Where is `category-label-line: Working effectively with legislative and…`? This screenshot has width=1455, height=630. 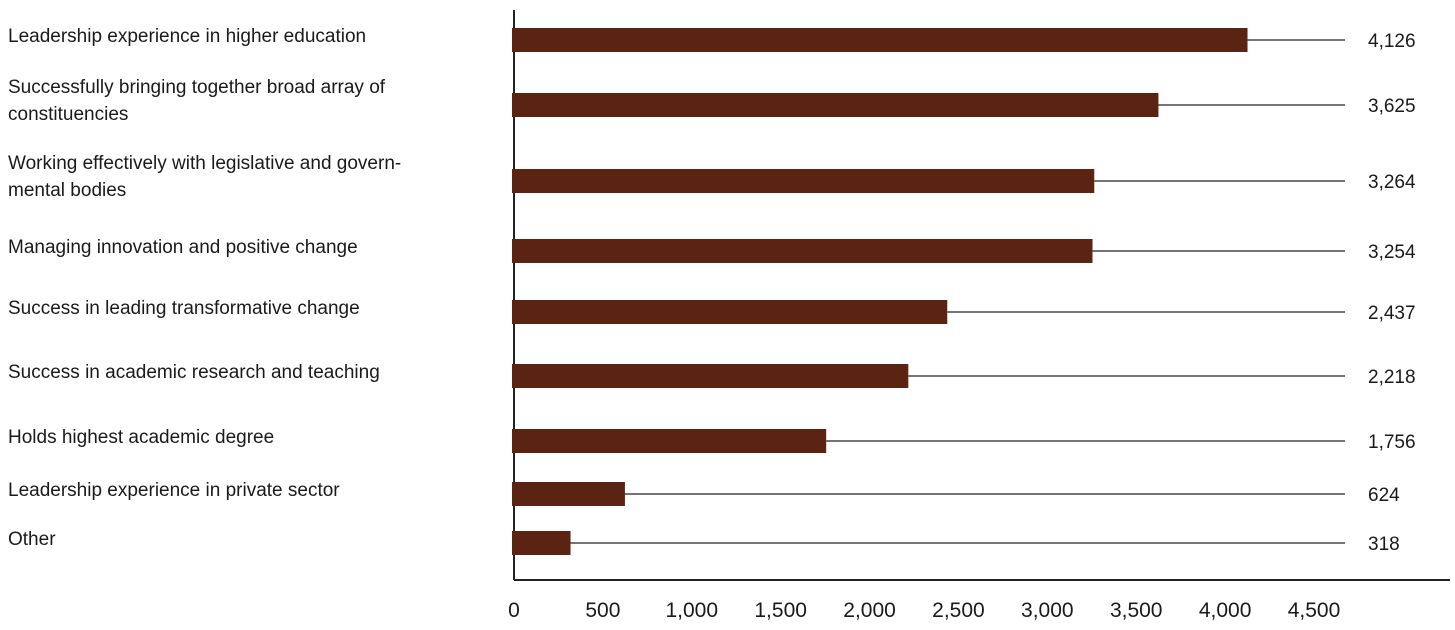 category-label-line: Working effectively with legislative and… is located at coordinates (205, 163).